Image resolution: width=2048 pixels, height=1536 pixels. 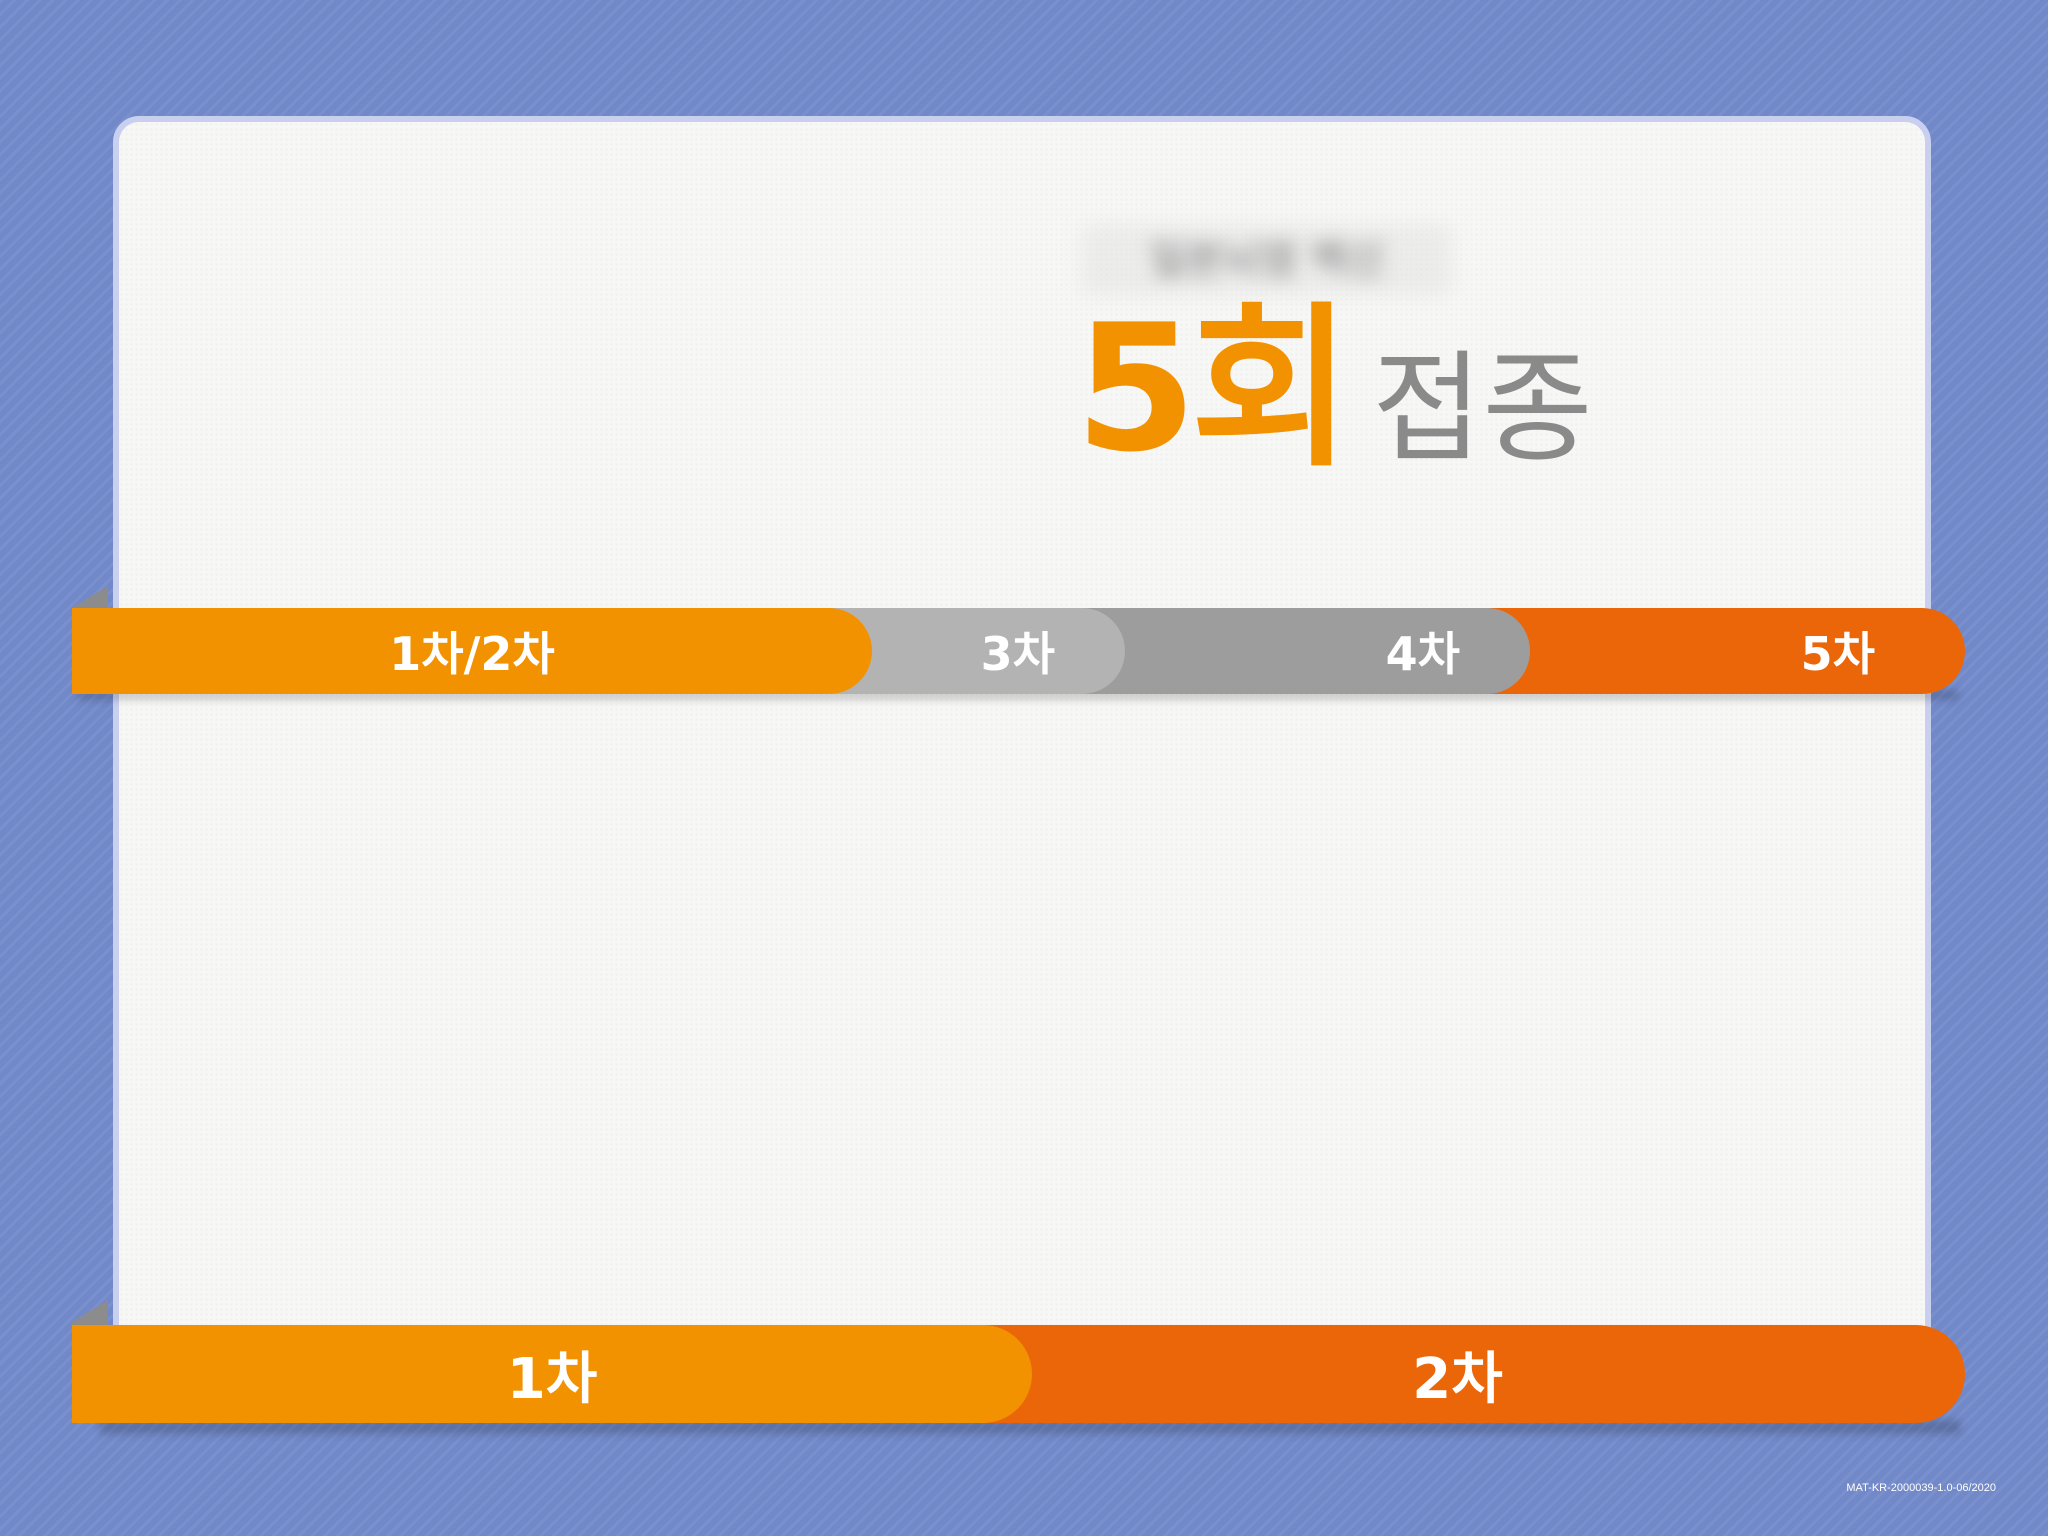 I want to click on dose-3-label: 3차, so click(x=1017, y=654).